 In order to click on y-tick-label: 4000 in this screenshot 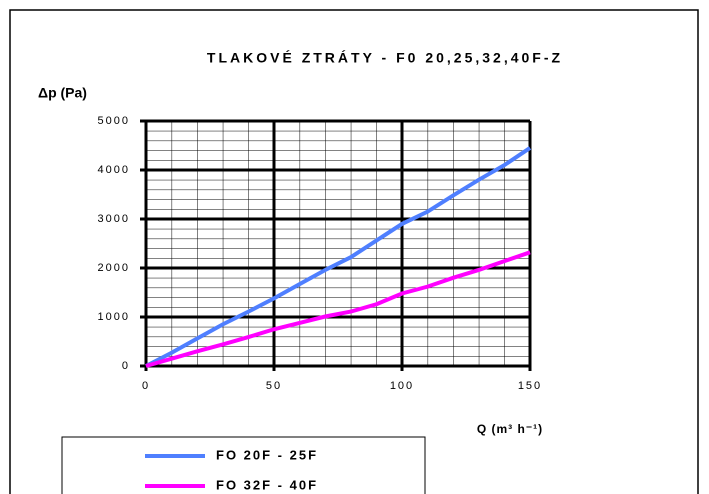, I will do `click(114, 170)`.